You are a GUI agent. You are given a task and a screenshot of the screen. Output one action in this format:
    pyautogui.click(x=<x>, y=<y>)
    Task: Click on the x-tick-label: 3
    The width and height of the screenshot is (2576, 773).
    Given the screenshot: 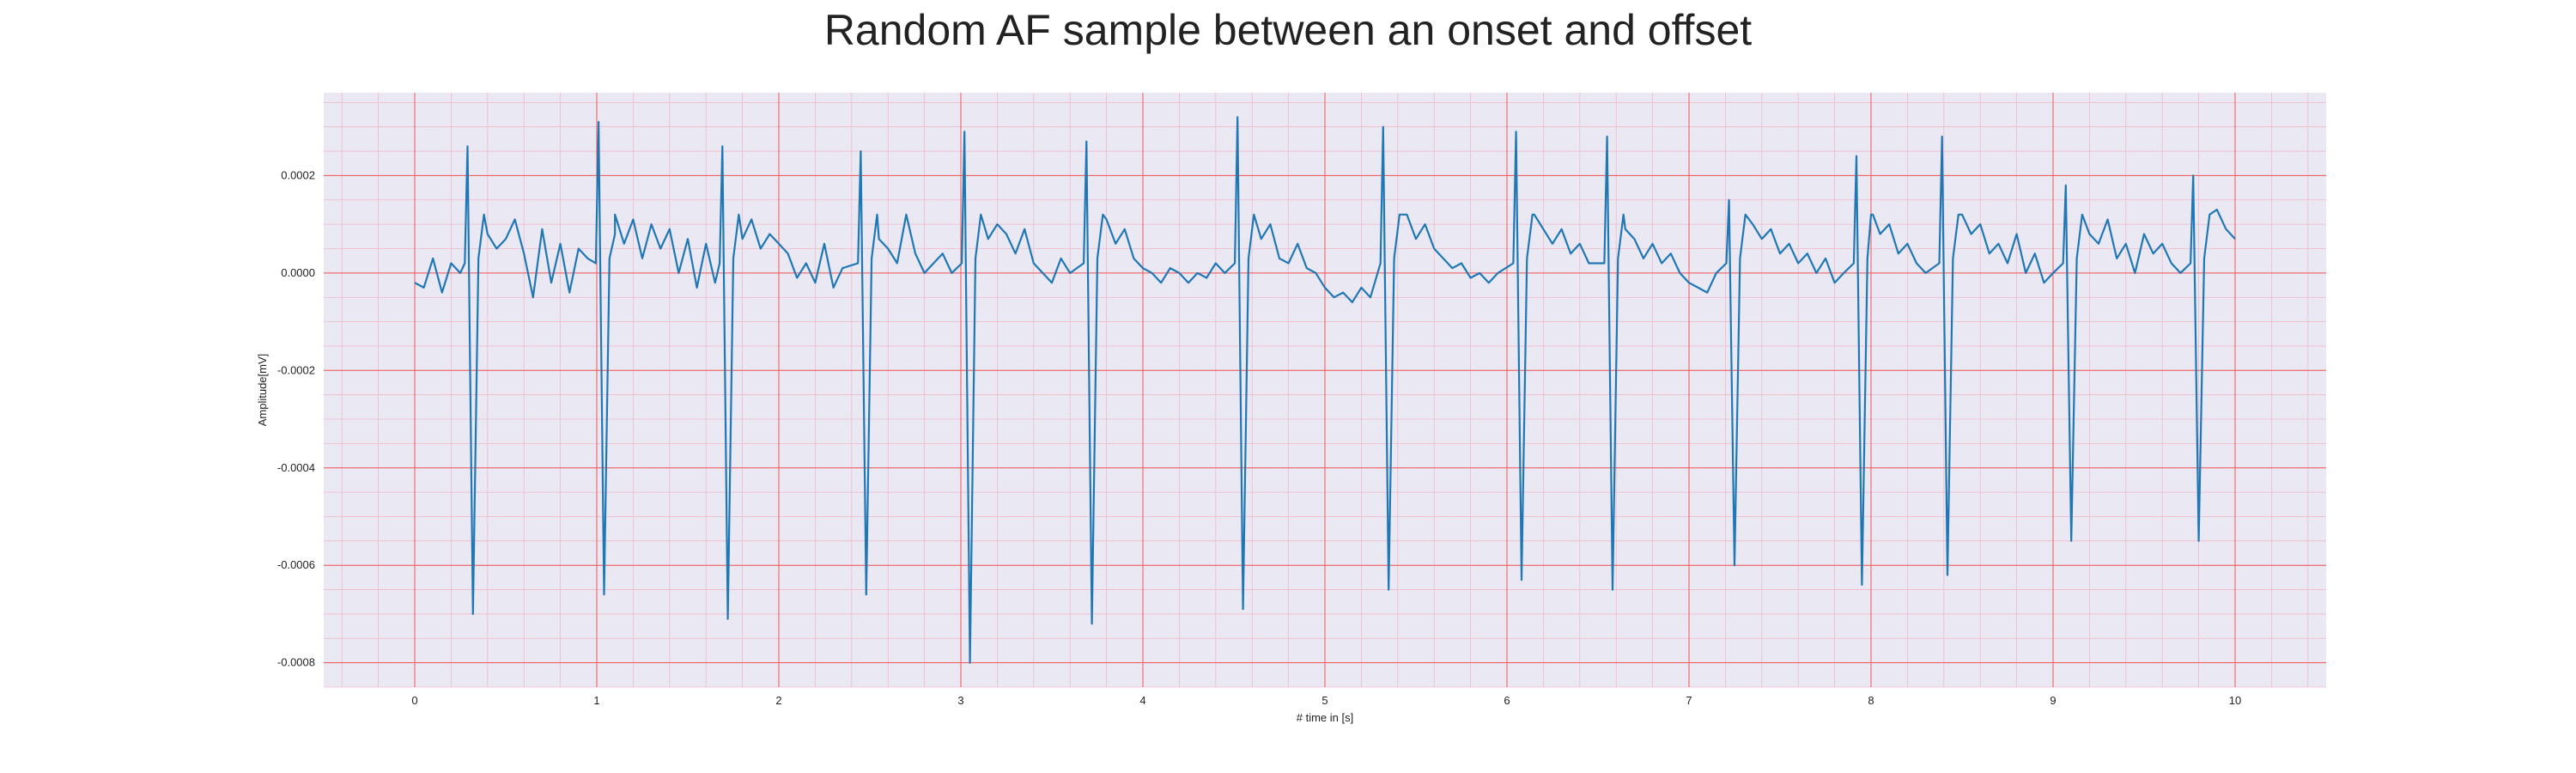 What is the action you would take?
    pyautogui.click(x=960, y=700)
    